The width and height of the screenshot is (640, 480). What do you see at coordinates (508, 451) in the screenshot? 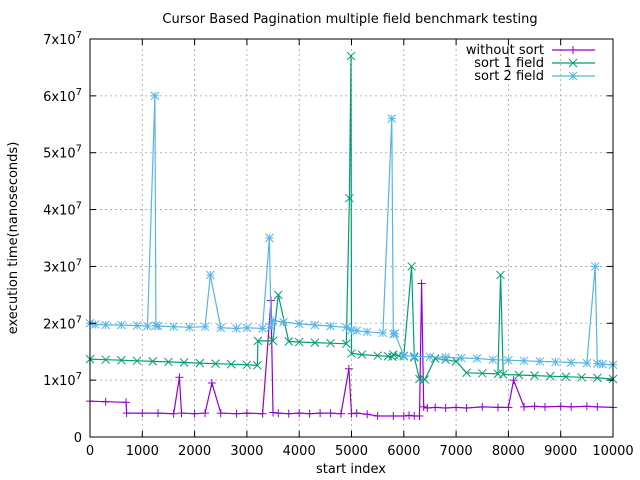
I see `x-tick-label: 8000` at bounding box center [508, 451].